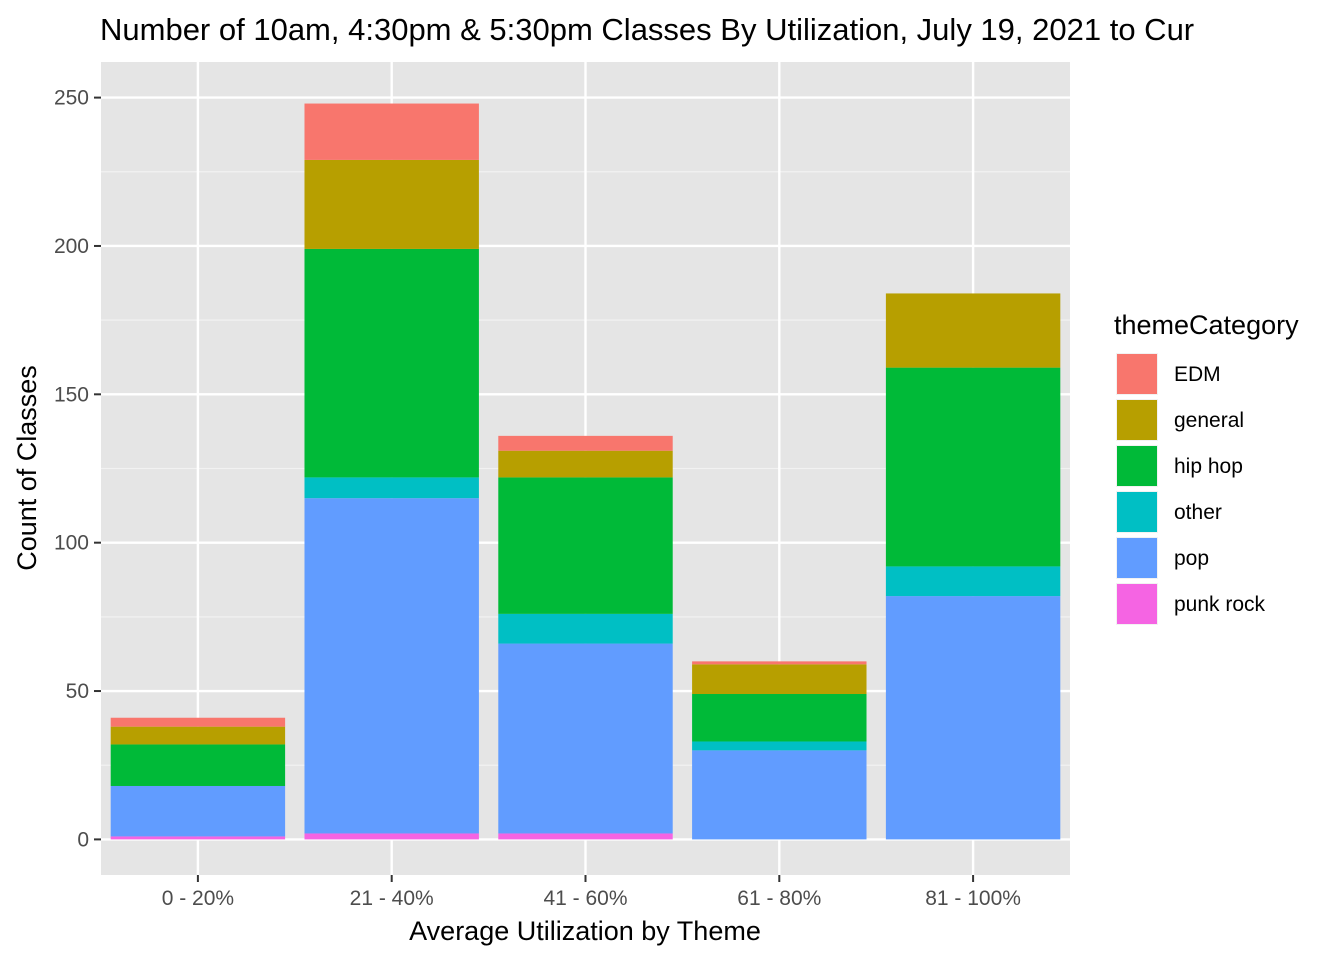 The width and height of the screenshot is (1344, 960). I want to click on x-tick-label: 81 - 100%, so click(973, 898).